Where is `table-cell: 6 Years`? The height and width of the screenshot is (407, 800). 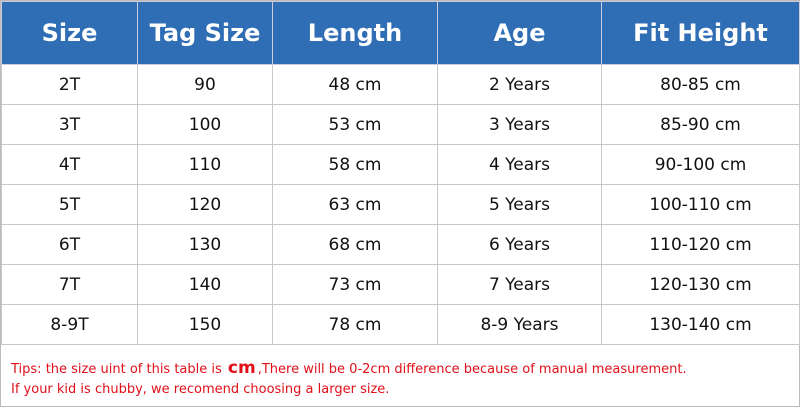
table-cell: 6 Years is located at coordinates (519, 244).